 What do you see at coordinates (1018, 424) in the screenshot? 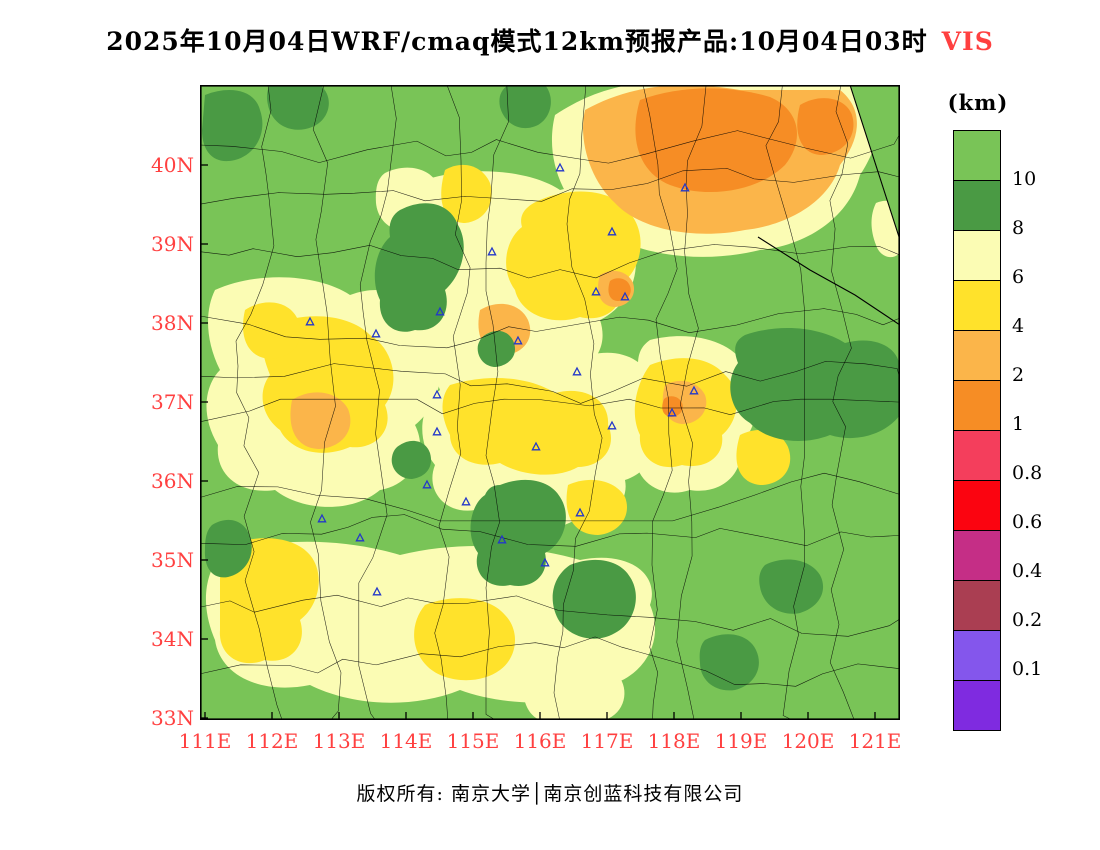
I see `legend-tick-1: 1` at bounding box center [1018, 424].